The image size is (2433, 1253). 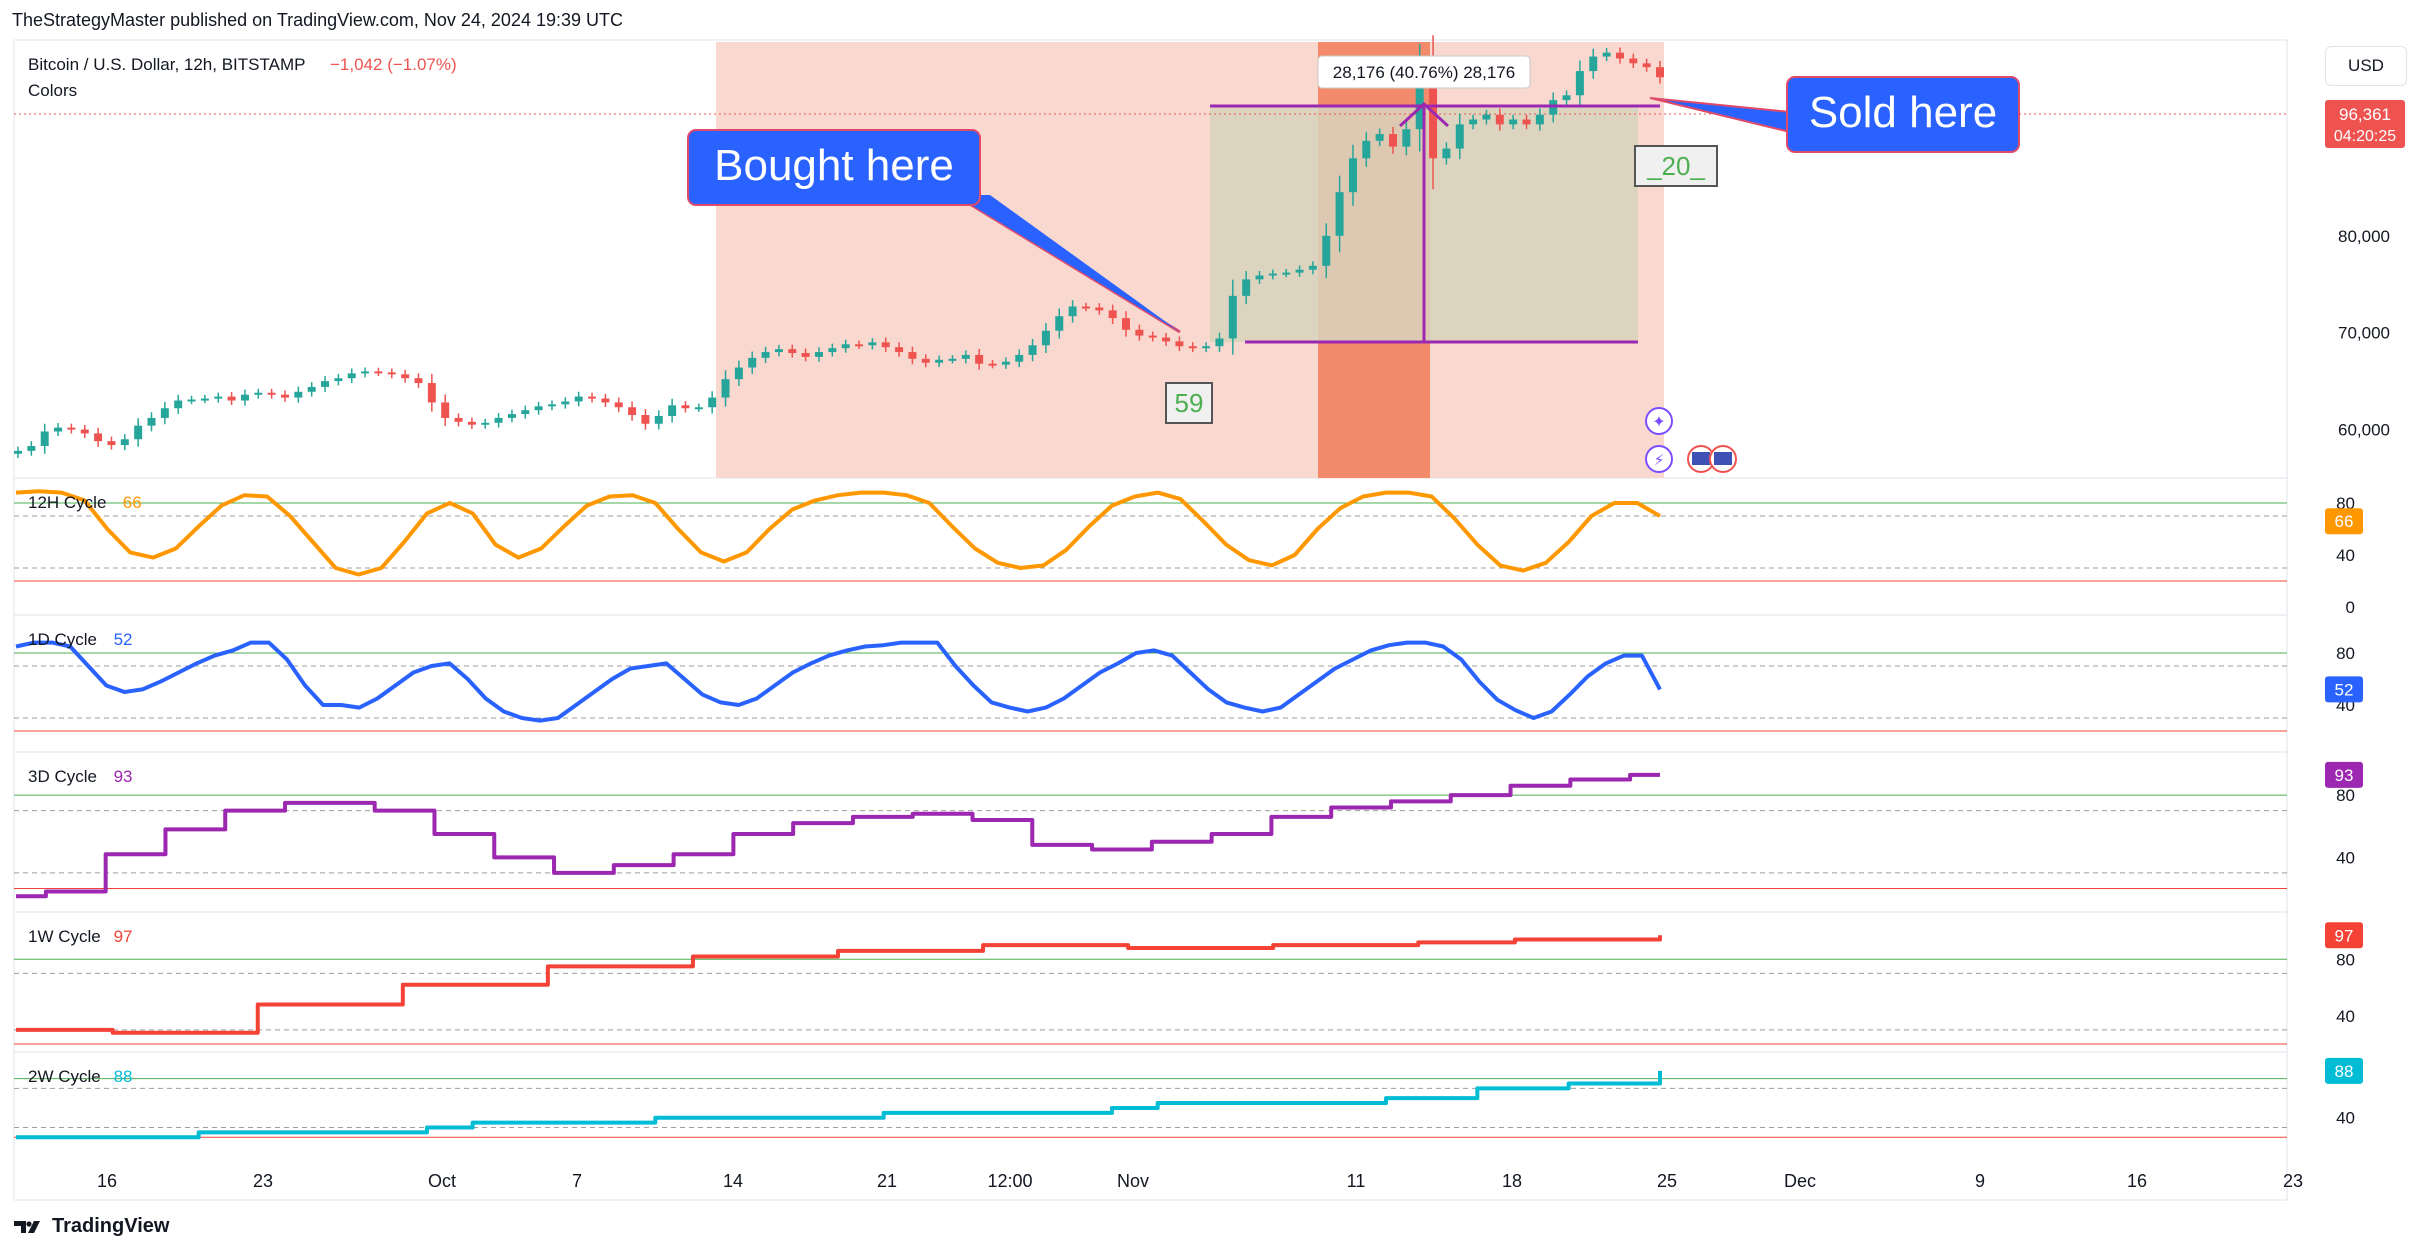 I want to click on time-tick: 18, so click(x=1512, y=1181).